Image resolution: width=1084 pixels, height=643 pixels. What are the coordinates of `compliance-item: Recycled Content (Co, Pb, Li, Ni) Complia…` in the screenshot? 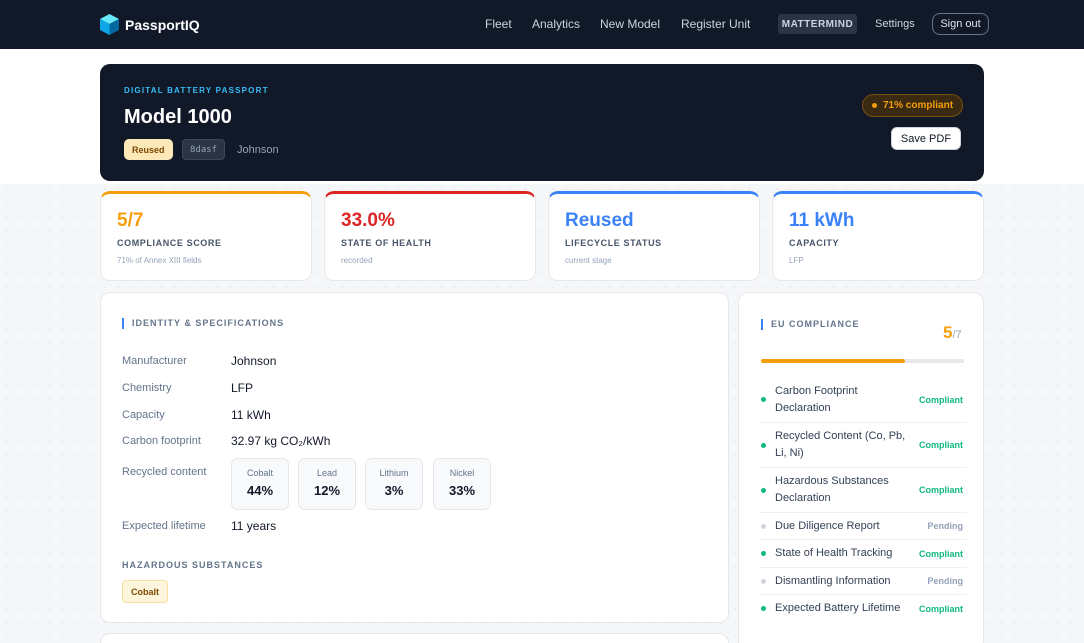 It's located at (863, 444).